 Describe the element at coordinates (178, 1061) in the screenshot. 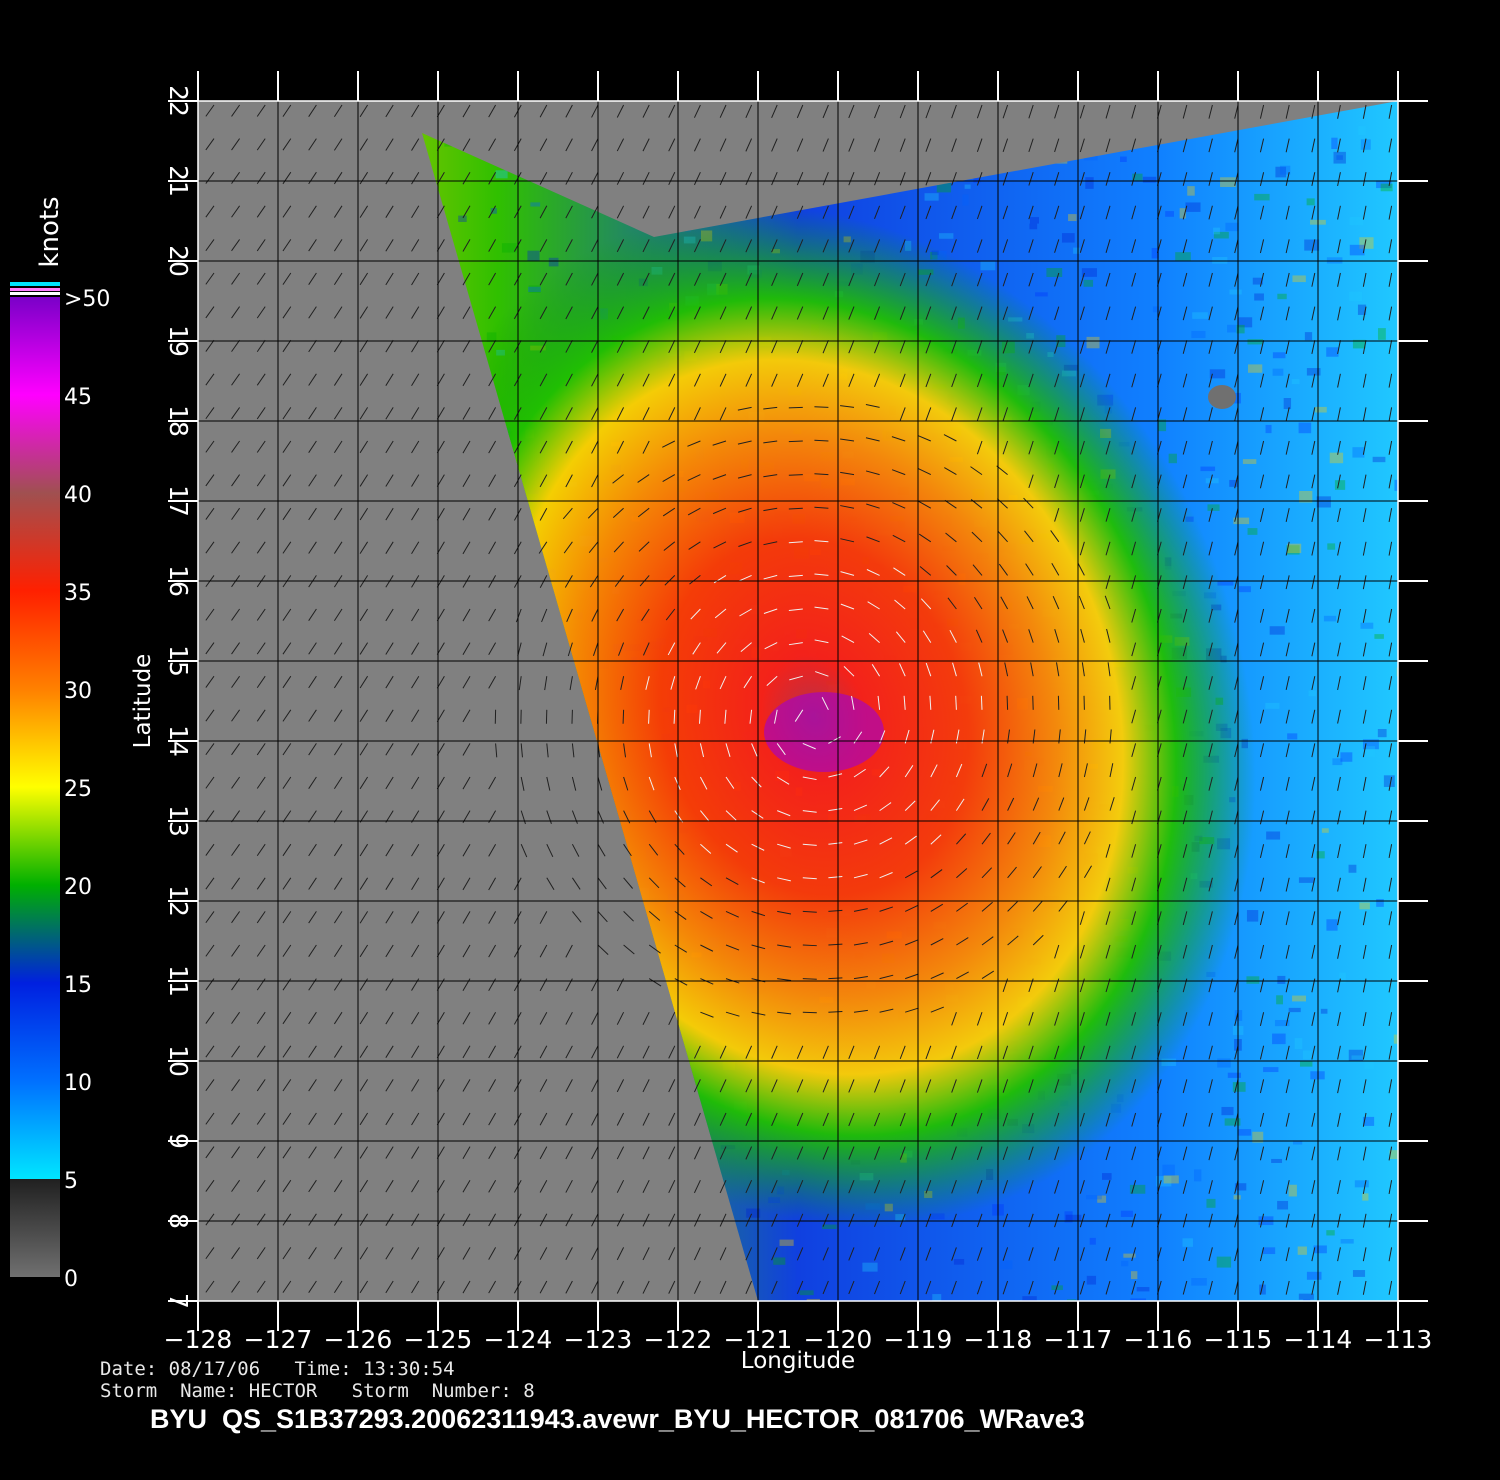

I see `y-tick-label: 10` at that location.